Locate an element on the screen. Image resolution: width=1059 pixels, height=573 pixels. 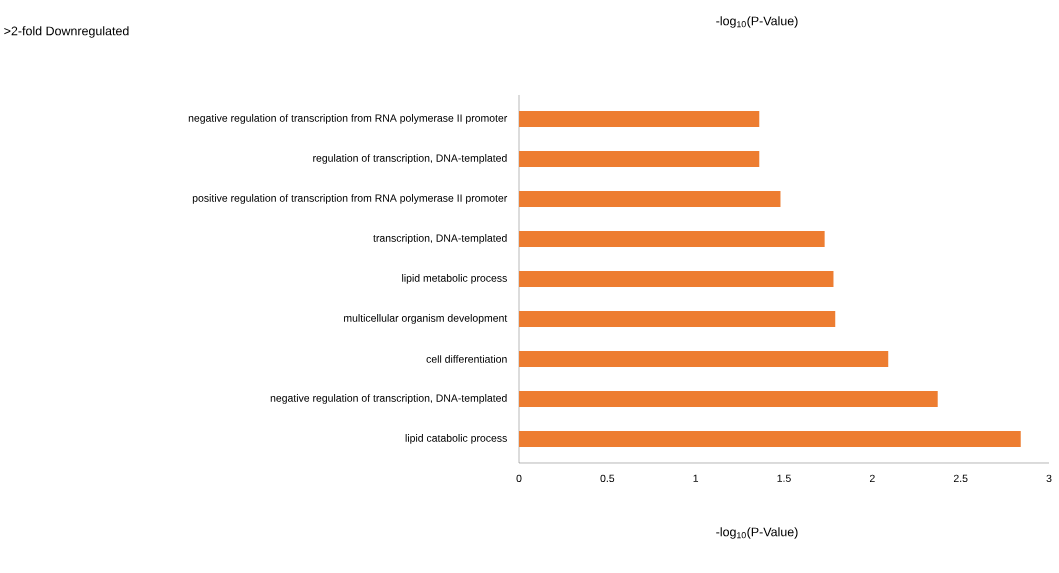
x-tick-label: 3 is located at coordinates (1049, 478).